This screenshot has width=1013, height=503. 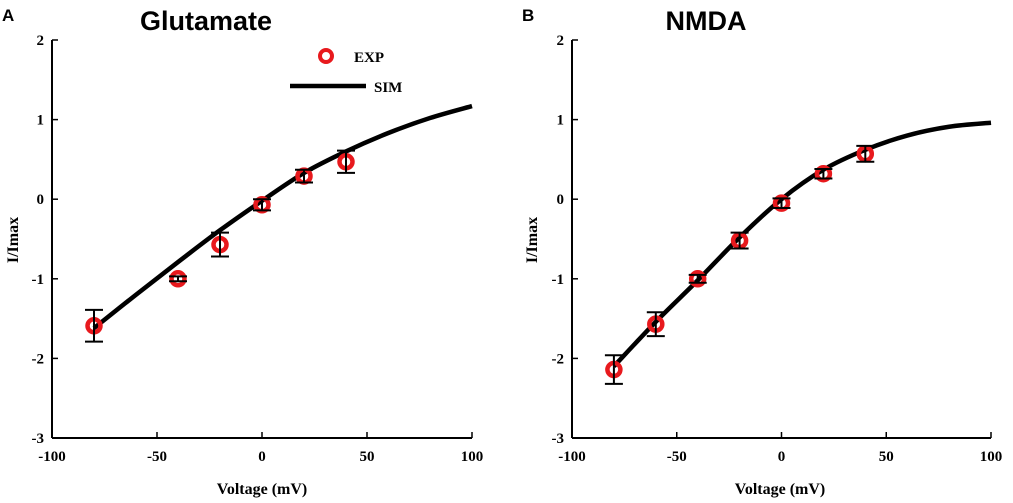 I want to click on legend: EXP SIM, so click(x=346, y=72).